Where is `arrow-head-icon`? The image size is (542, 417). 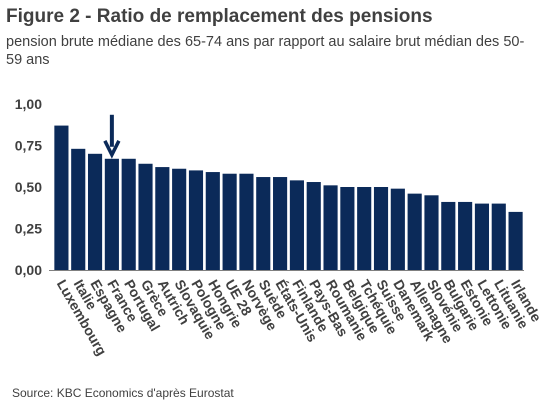 arrow-head-icon is located at coordinates (112, 149).